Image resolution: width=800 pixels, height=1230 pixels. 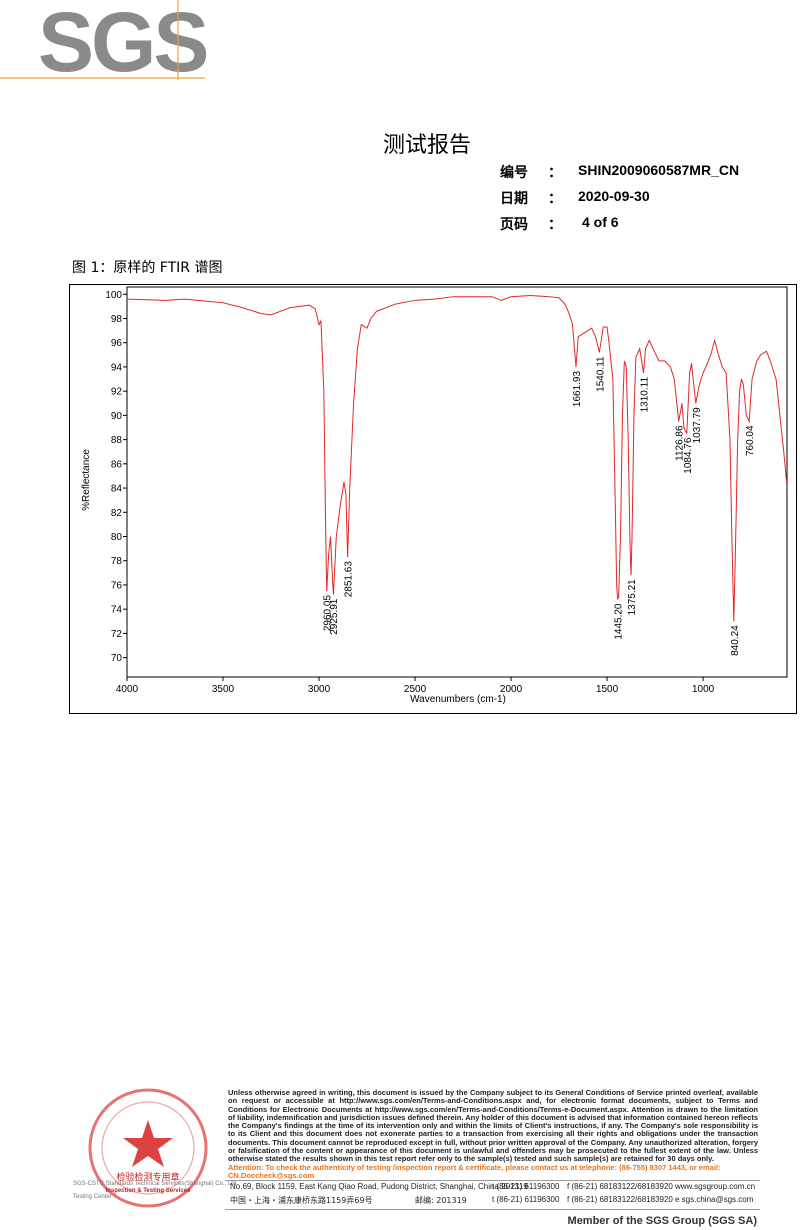 What do you see at coordinates (600, 374) in the screenshot?
I see `peak-label: 1540.11` at bounding box center [600, 374].